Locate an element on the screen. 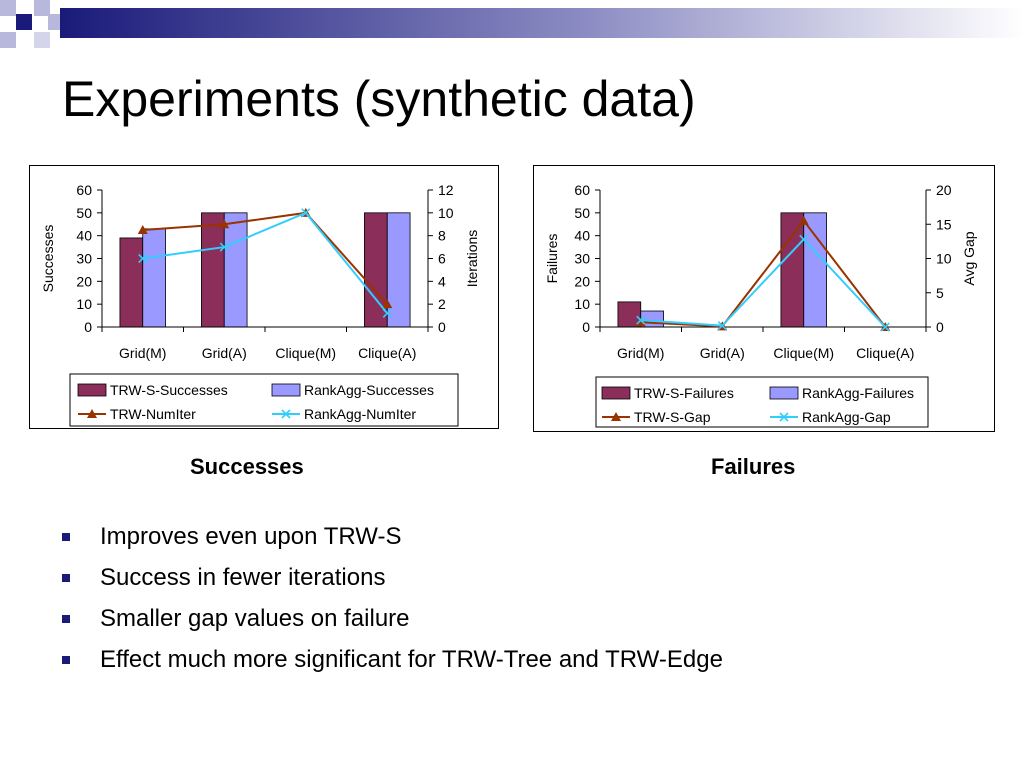 The image size is (1024, 768). legend-label: TRW-S-Gap is located at coordinates (672, 417).